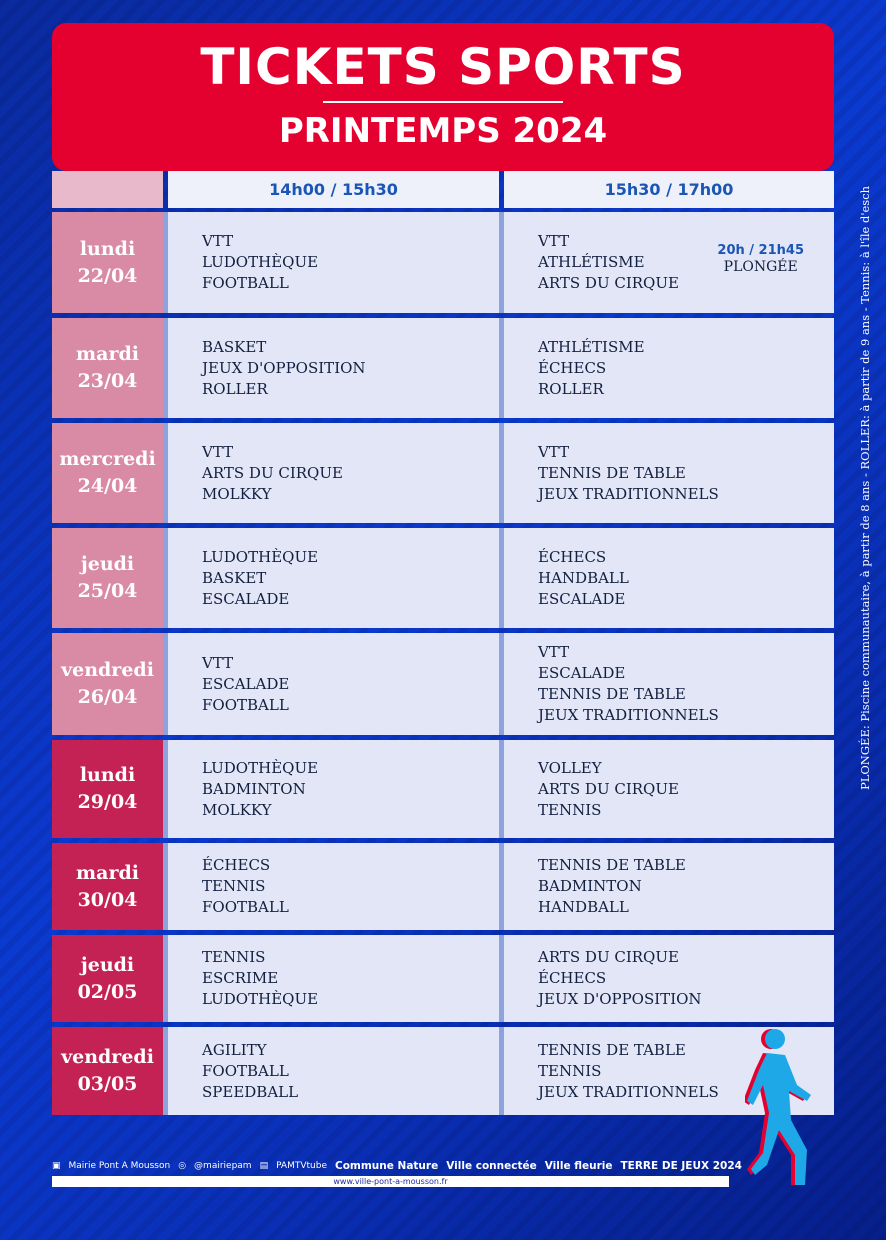  Describe the element at coordinates (590, 886) in the screenshot. I see `activity: BADMINTON` at that location.